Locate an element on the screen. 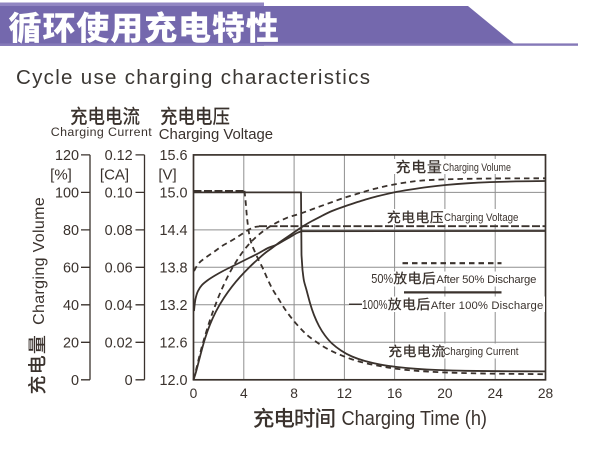  svg-text: After 50% Discharge is located at coordinates (486, 280).